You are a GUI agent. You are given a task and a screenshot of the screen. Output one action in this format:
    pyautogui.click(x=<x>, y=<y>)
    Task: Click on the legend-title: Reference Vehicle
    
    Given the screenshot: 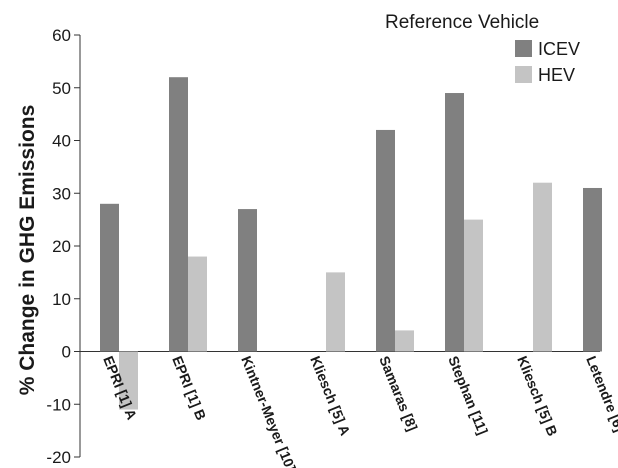 What is the action you would take?
    pyautogui.click(x=462, y=22)
    